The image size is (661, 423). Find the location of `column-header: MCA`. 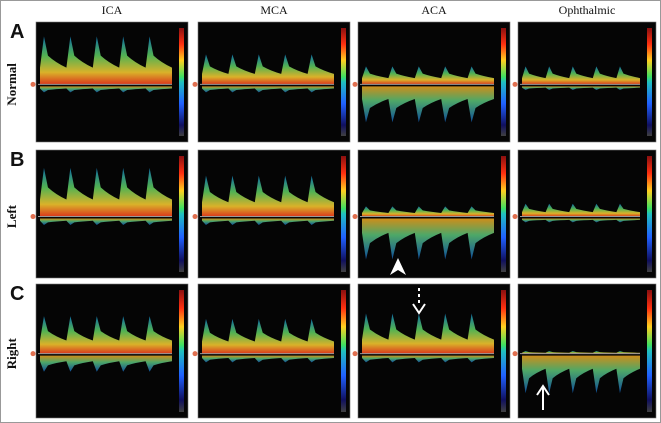

column-header: MCA is located at coordinates (274, 10).